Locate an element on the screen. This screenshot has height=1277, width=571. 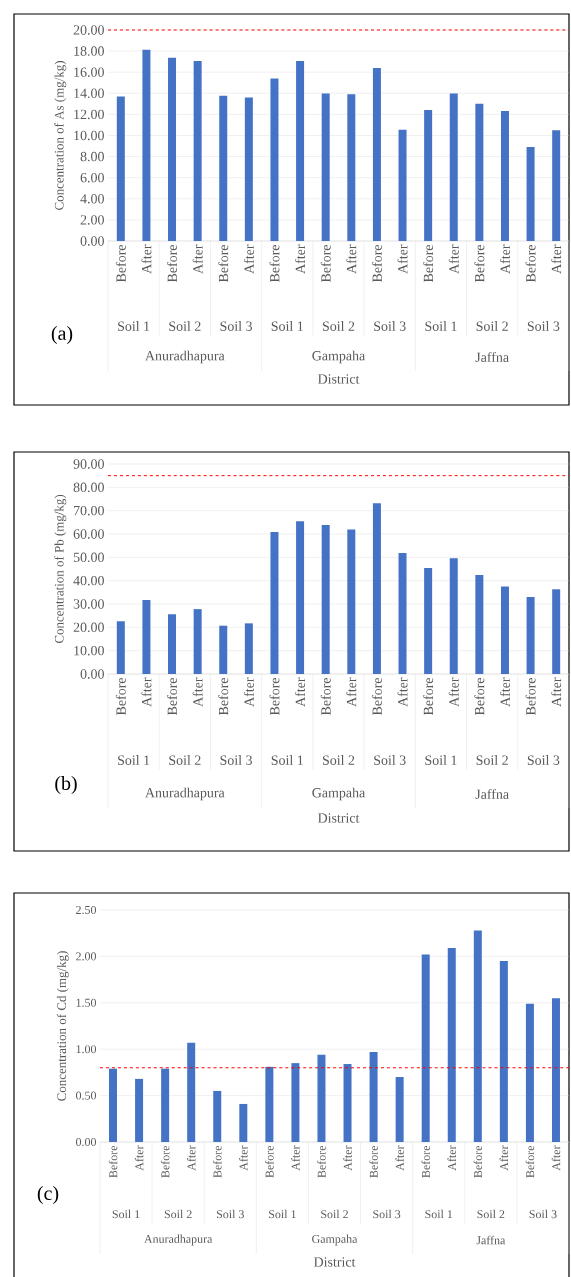
y-tick-label: 18.00 is located at coordinates (89, 51).